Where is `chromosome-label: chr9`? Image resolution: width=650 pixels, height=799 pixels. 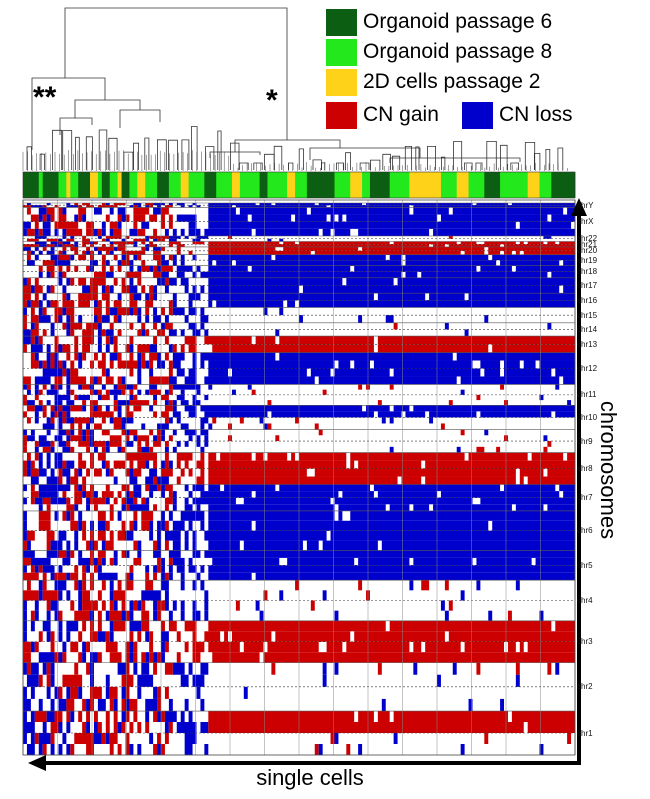
chromosome-label: chr9 is located at coordinates (585, 441).